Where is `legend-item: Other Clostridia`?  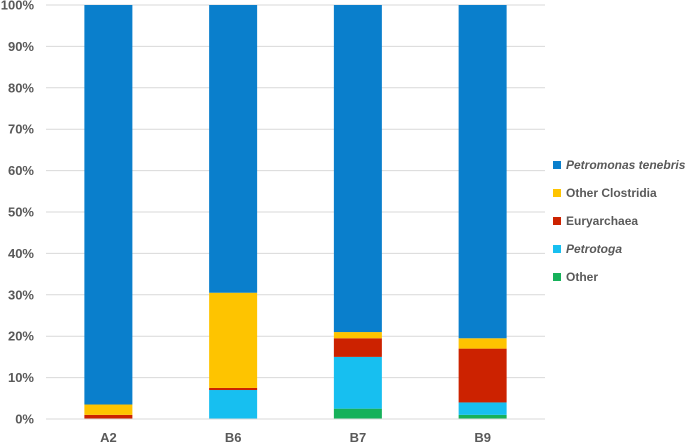
legend-item: Other Clostridia is located at coordinates (605, 193).